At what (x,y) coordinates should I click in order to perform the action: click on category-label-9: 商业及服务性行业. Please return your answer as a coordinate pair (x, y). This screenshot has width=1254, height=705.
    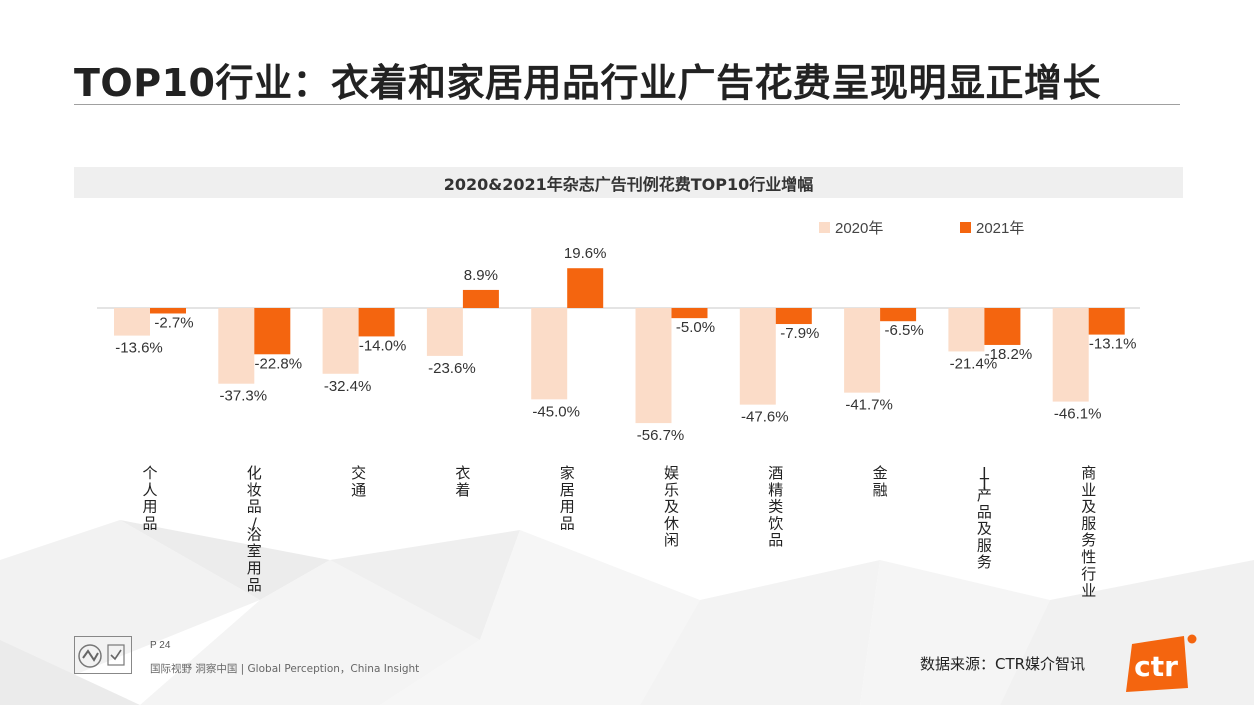
    Looking at the image, I should click on (1088, 532).